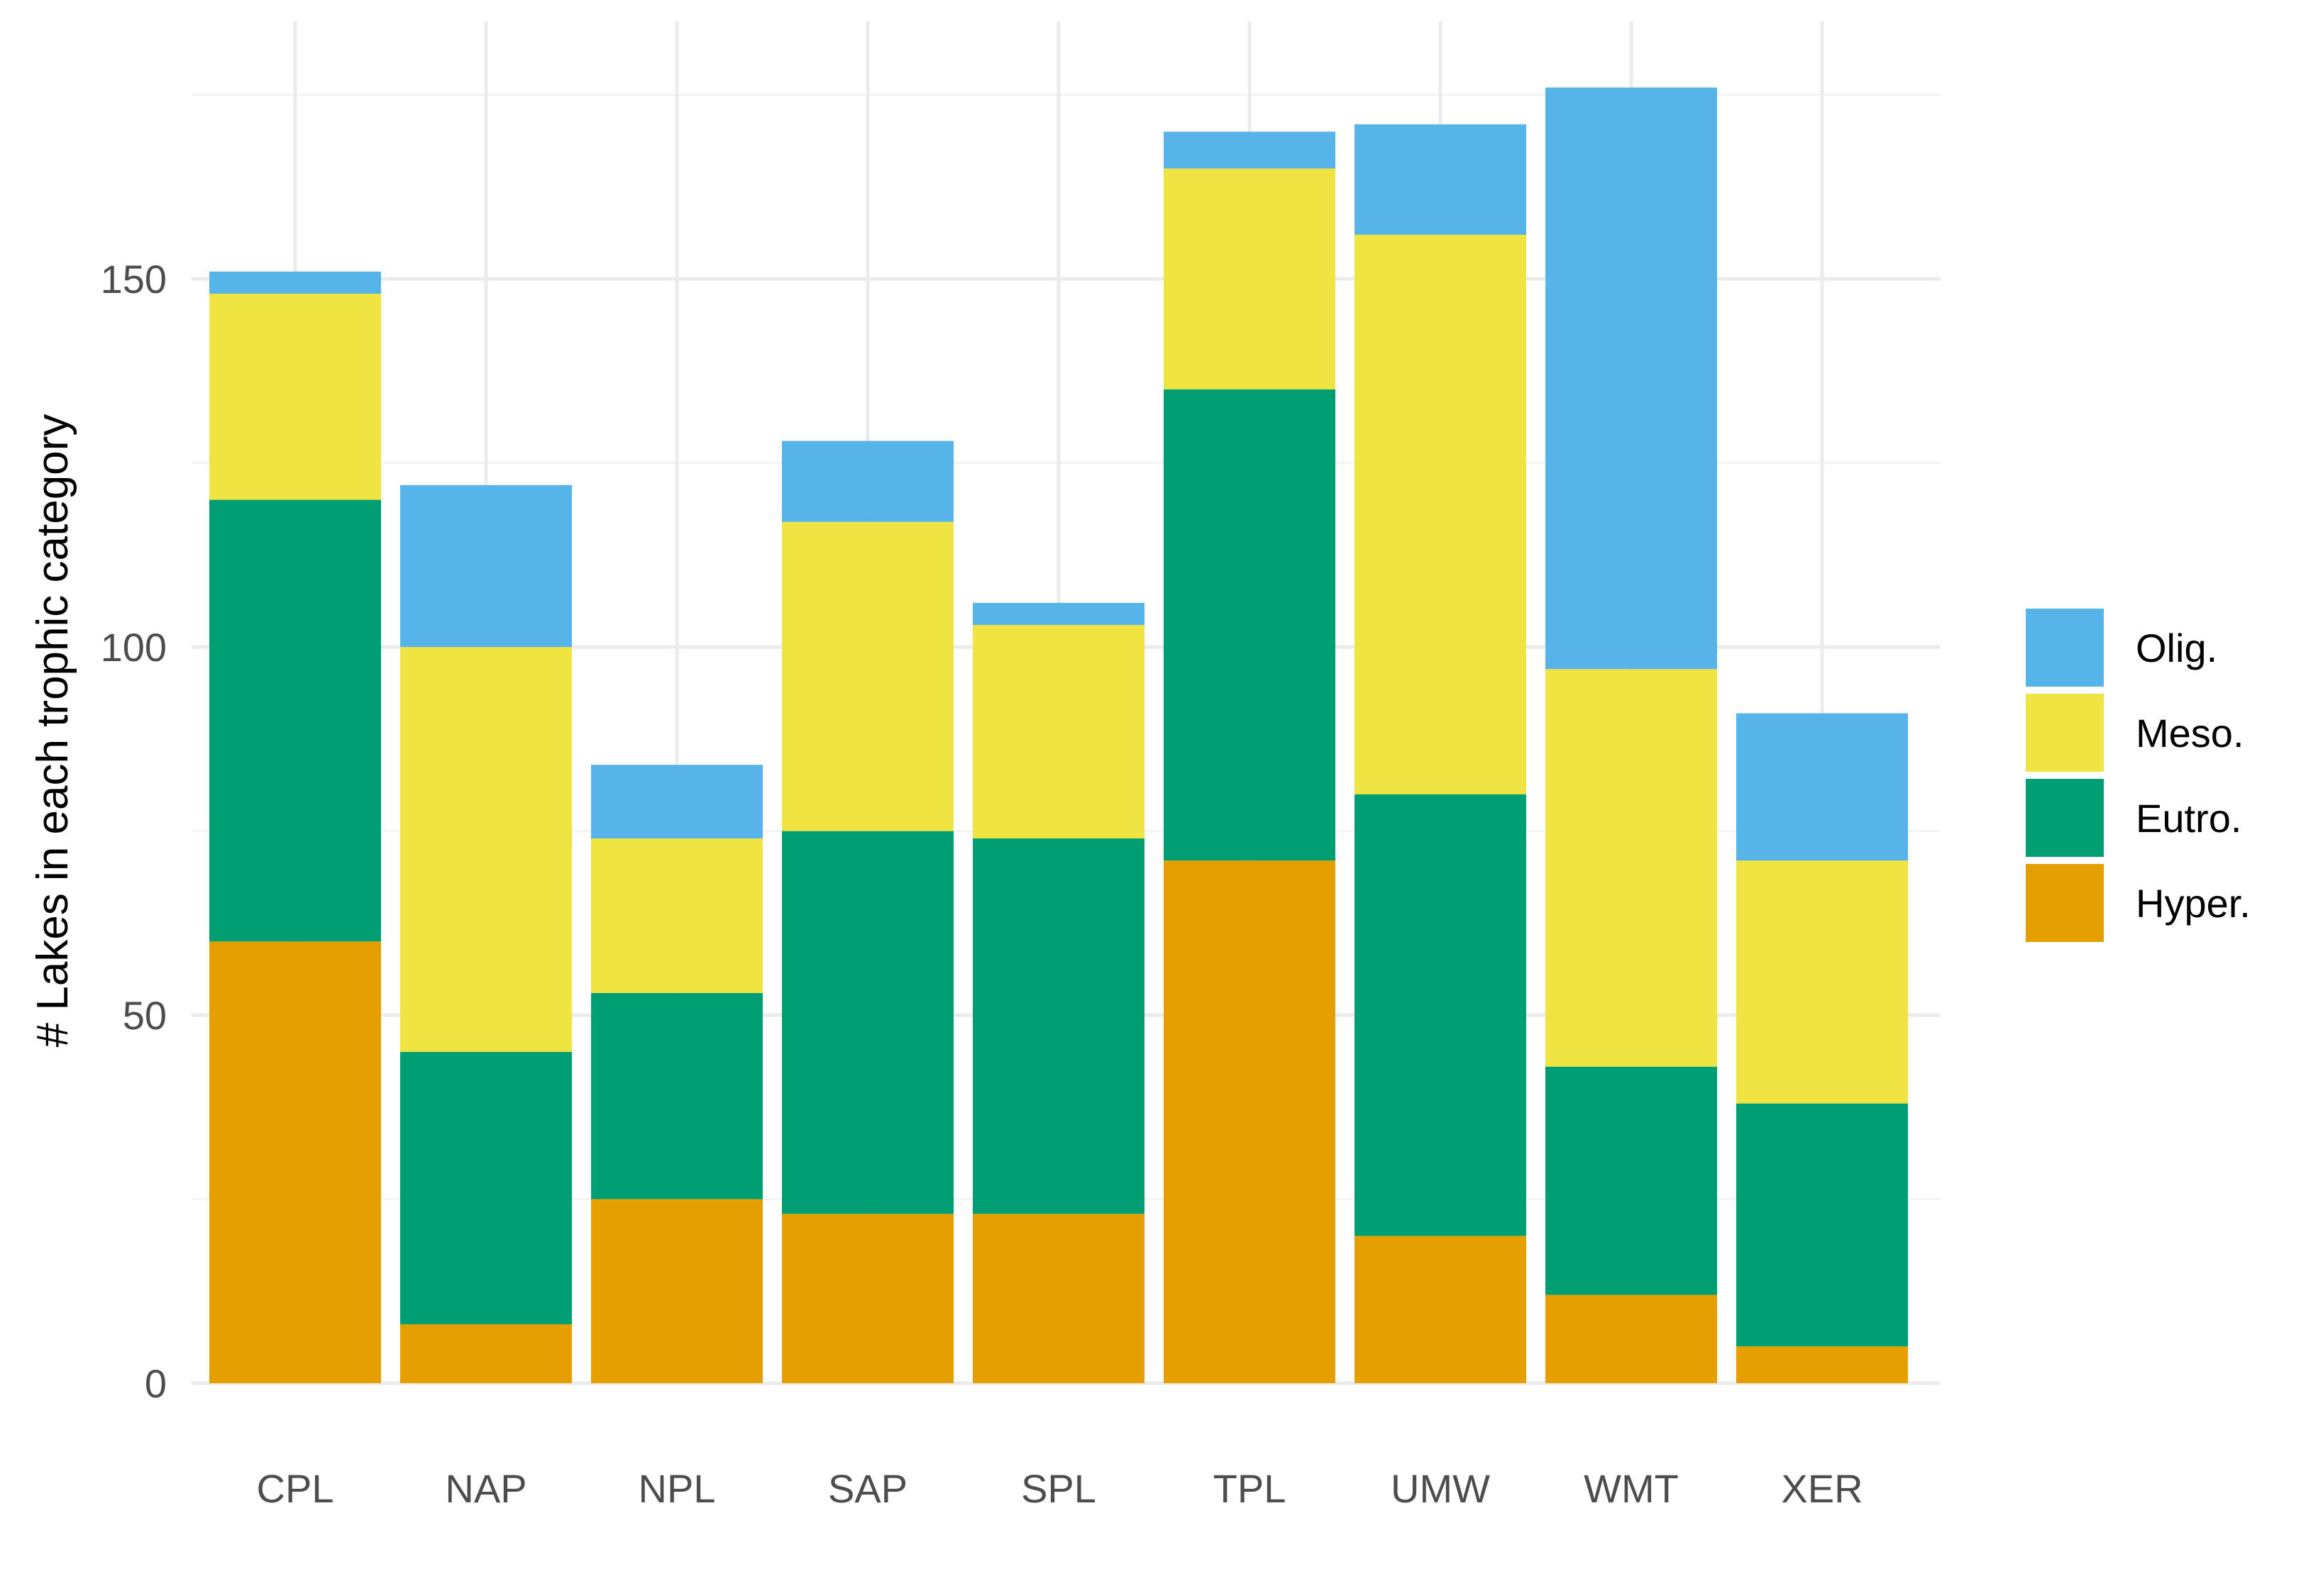  What do you see at coordinates (868, 481) in the screenshot?
I see `bar-sap-olig` at bounding box center [868, 481].